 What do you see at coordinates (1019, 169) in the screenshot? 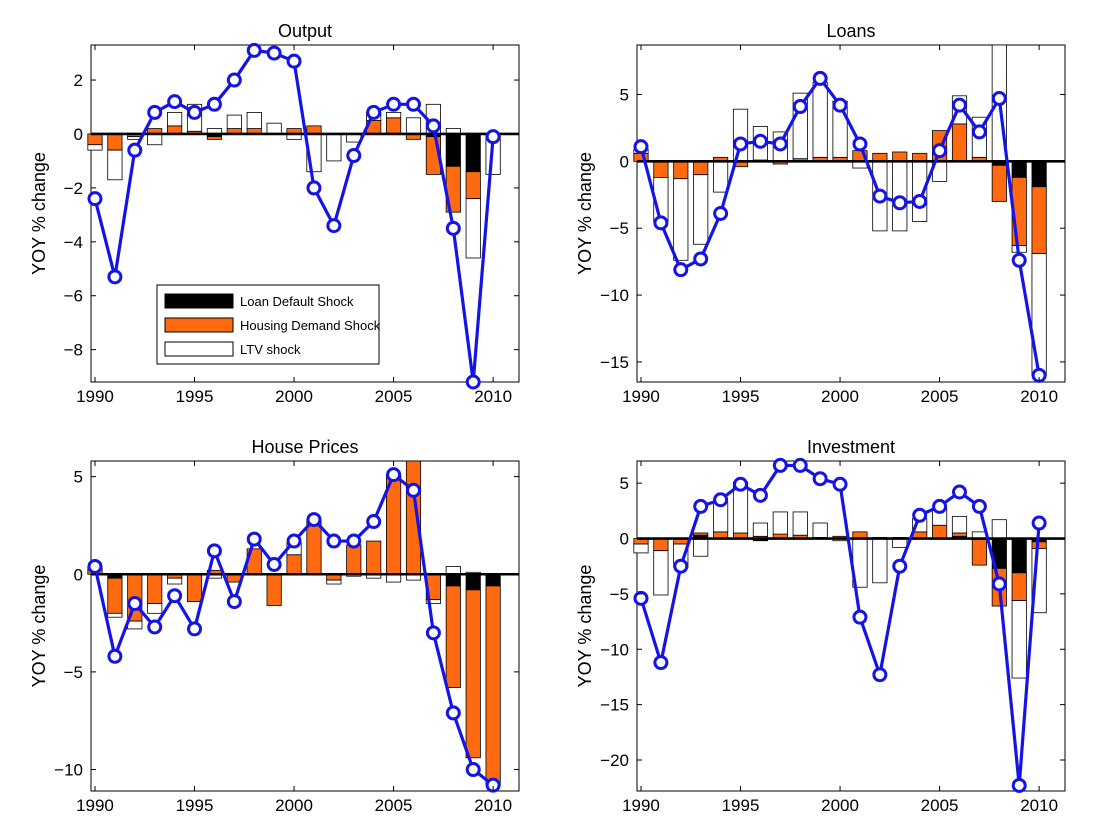
I see `bar-loan-default-2009` at bounding box center [1019, 169].